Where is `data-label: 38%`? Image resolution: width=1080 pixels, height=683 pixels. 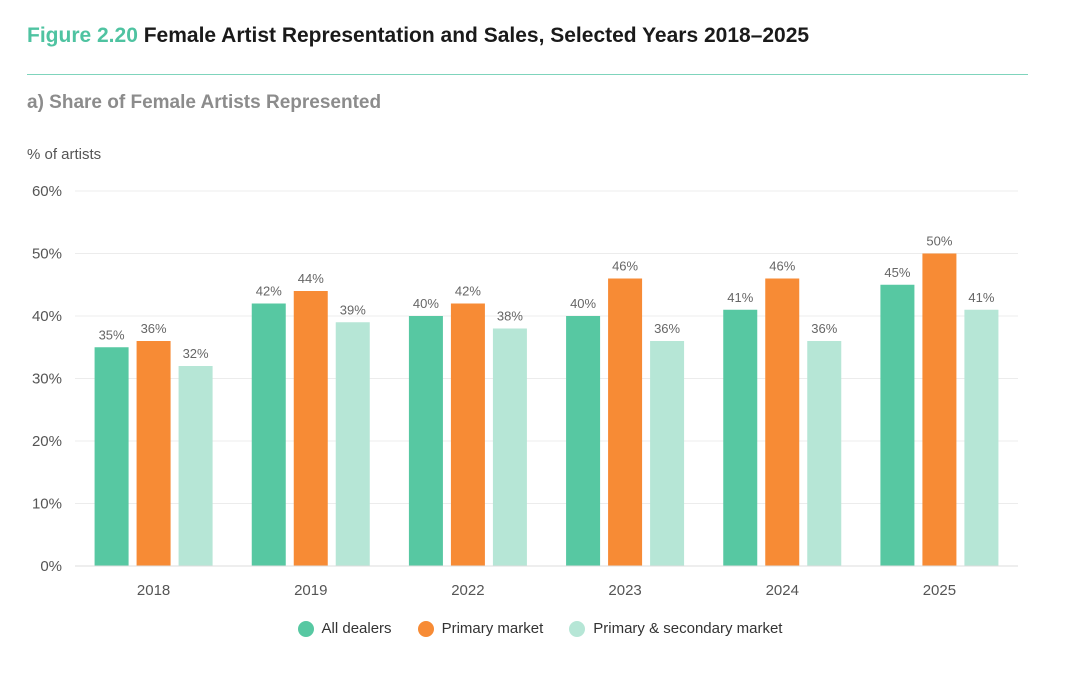
data-label: 38% is located at coordinates (510, 316).